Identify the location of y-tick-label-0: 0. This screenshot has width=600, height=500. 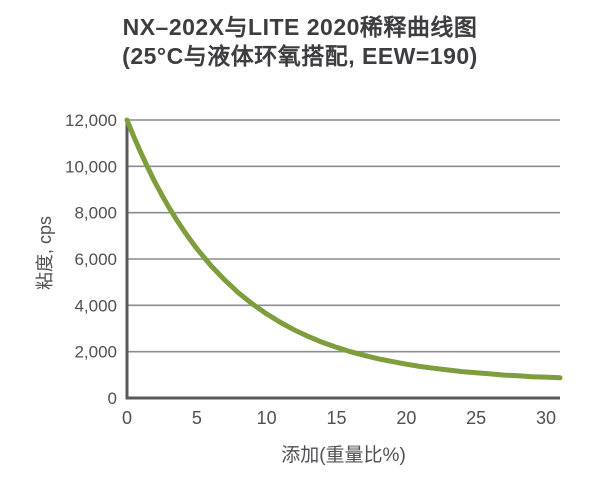
(112, 398).